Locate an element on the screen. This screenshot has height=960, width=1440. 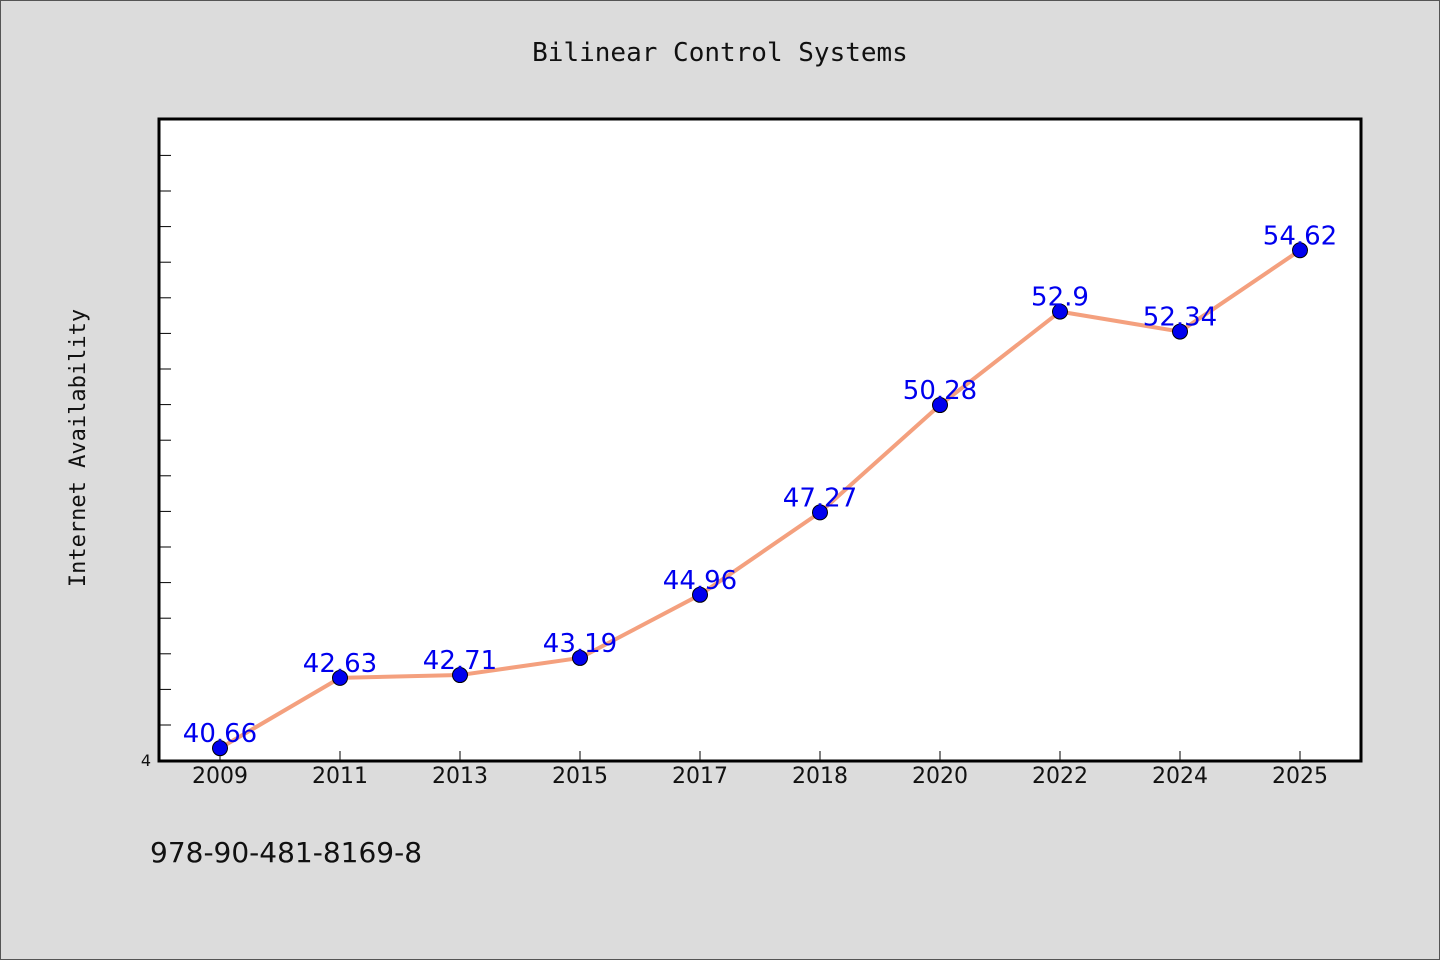
data-label: 52.9 is located at coordinates (1060, 298).